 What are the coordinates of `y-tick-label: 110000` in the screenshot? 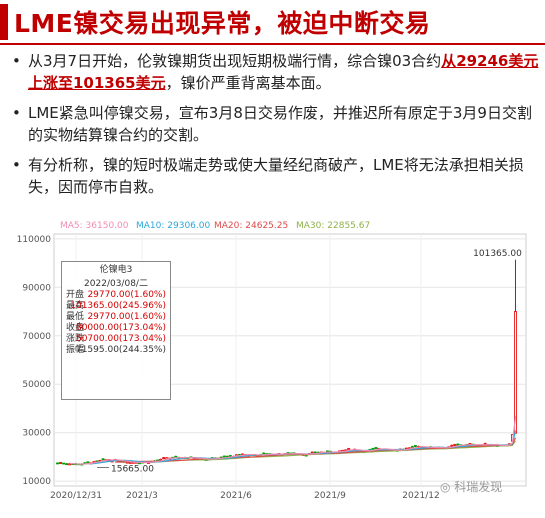 It's located at (34, 240).